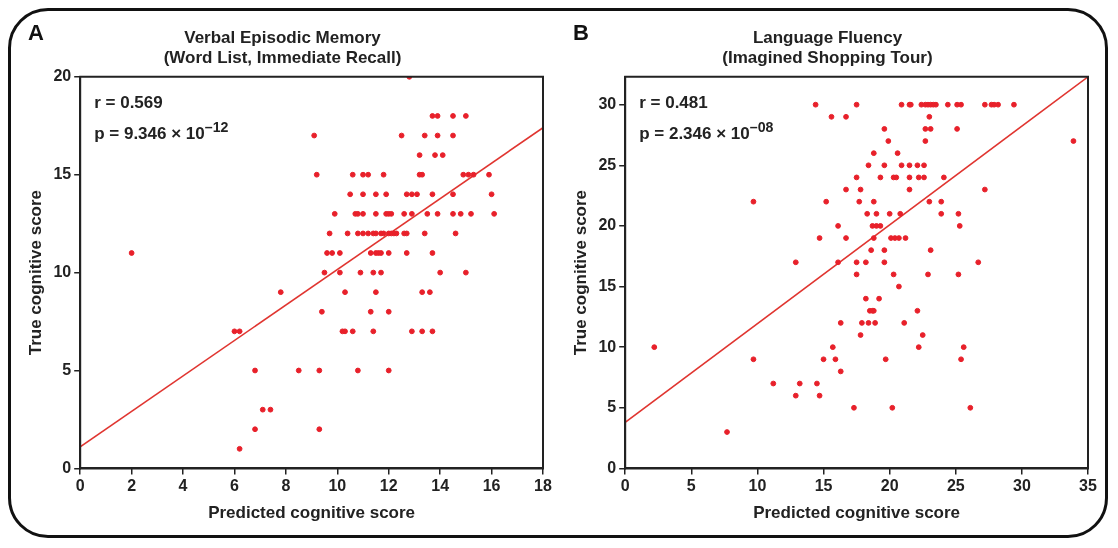 The width and height of the screenshot is (1118, 548). Describe the element at coordinates (691, 486) in the screenshot. I see `x-tick-label: 5` at that location.